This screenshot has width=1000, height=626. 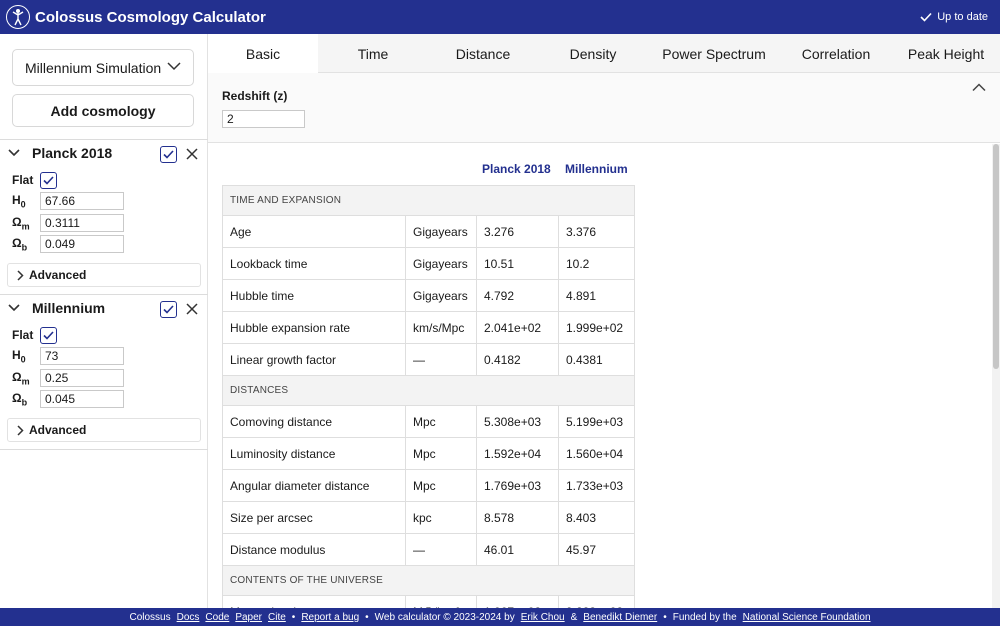 I want to click on table-row: Comoving distance Mpc 5.308e+03 5.199e+03, so click(x=428, y=421).